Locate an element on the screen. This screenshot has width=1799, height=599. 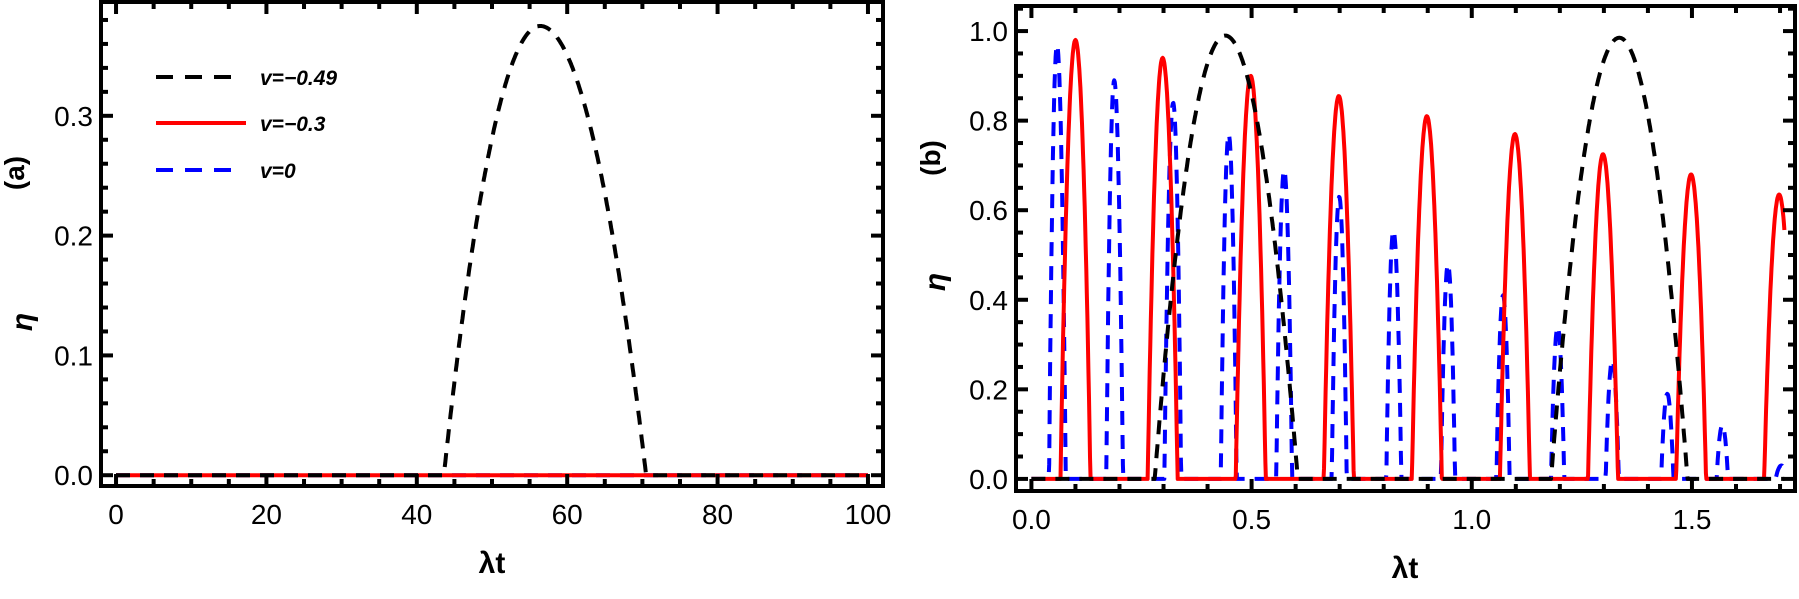
y-tick-label: 1.0 is located at coordinates (988, 31).